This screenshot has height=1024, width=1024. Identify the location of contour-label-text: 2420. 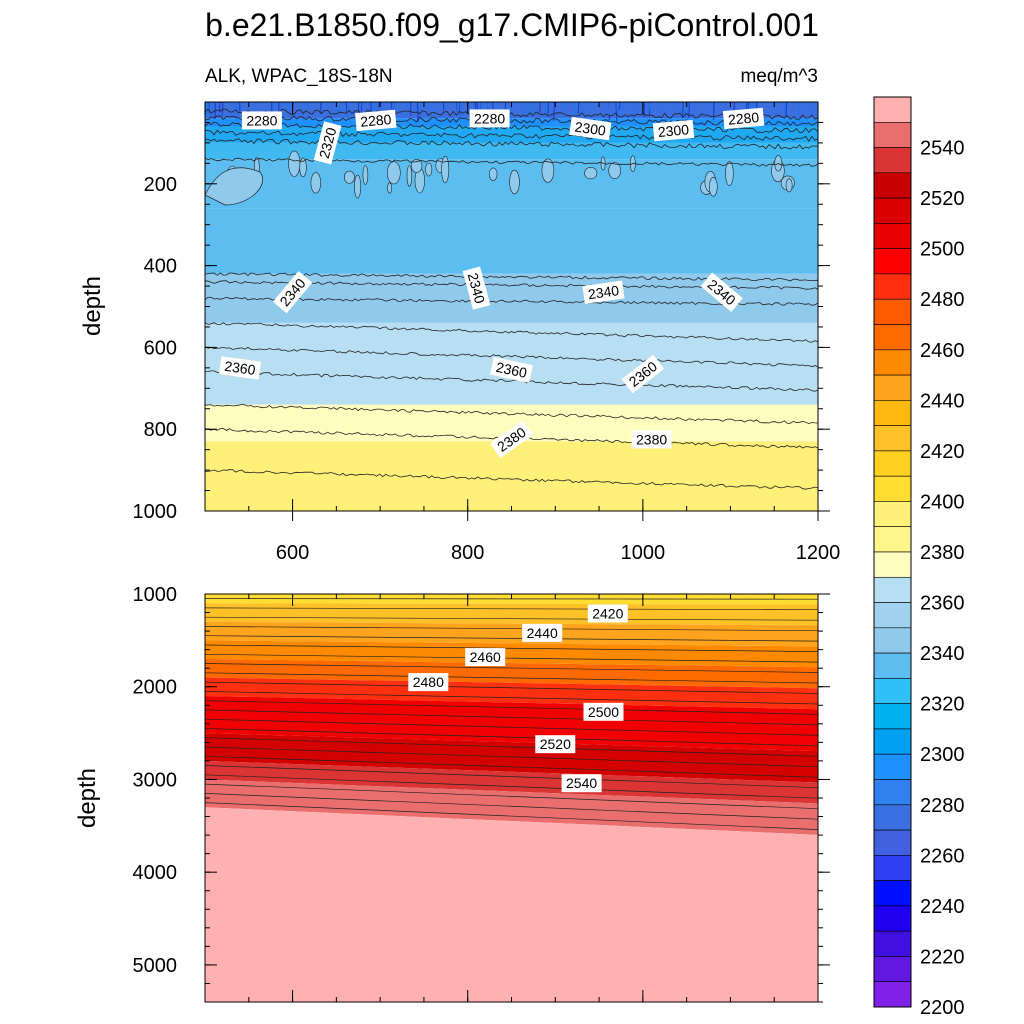
(607, 614).